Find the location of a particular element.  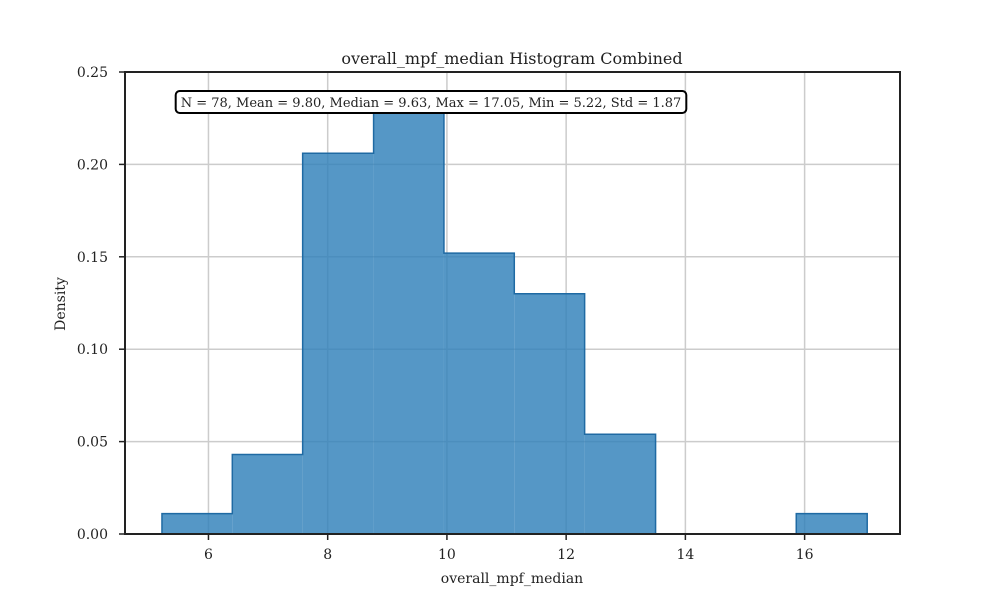

y-tick-label: 0.05 is located at coordinates (92, 443).